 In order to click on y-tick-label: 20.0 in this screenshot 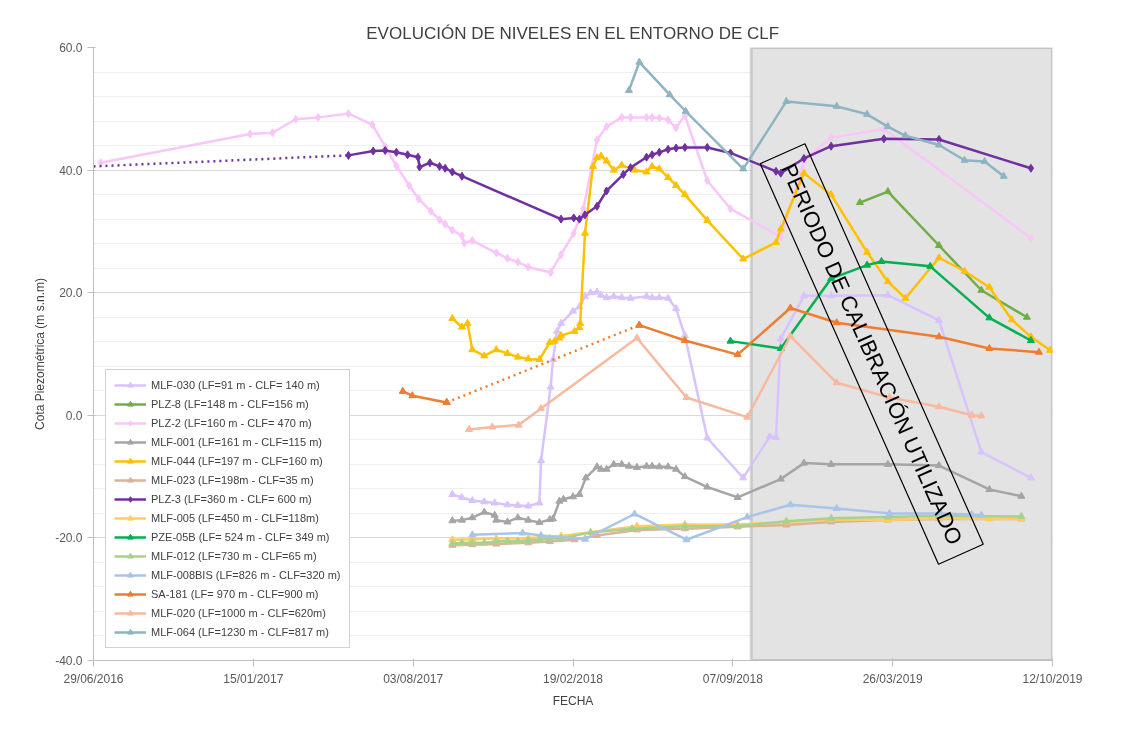, I will do `click(71, 293)`.